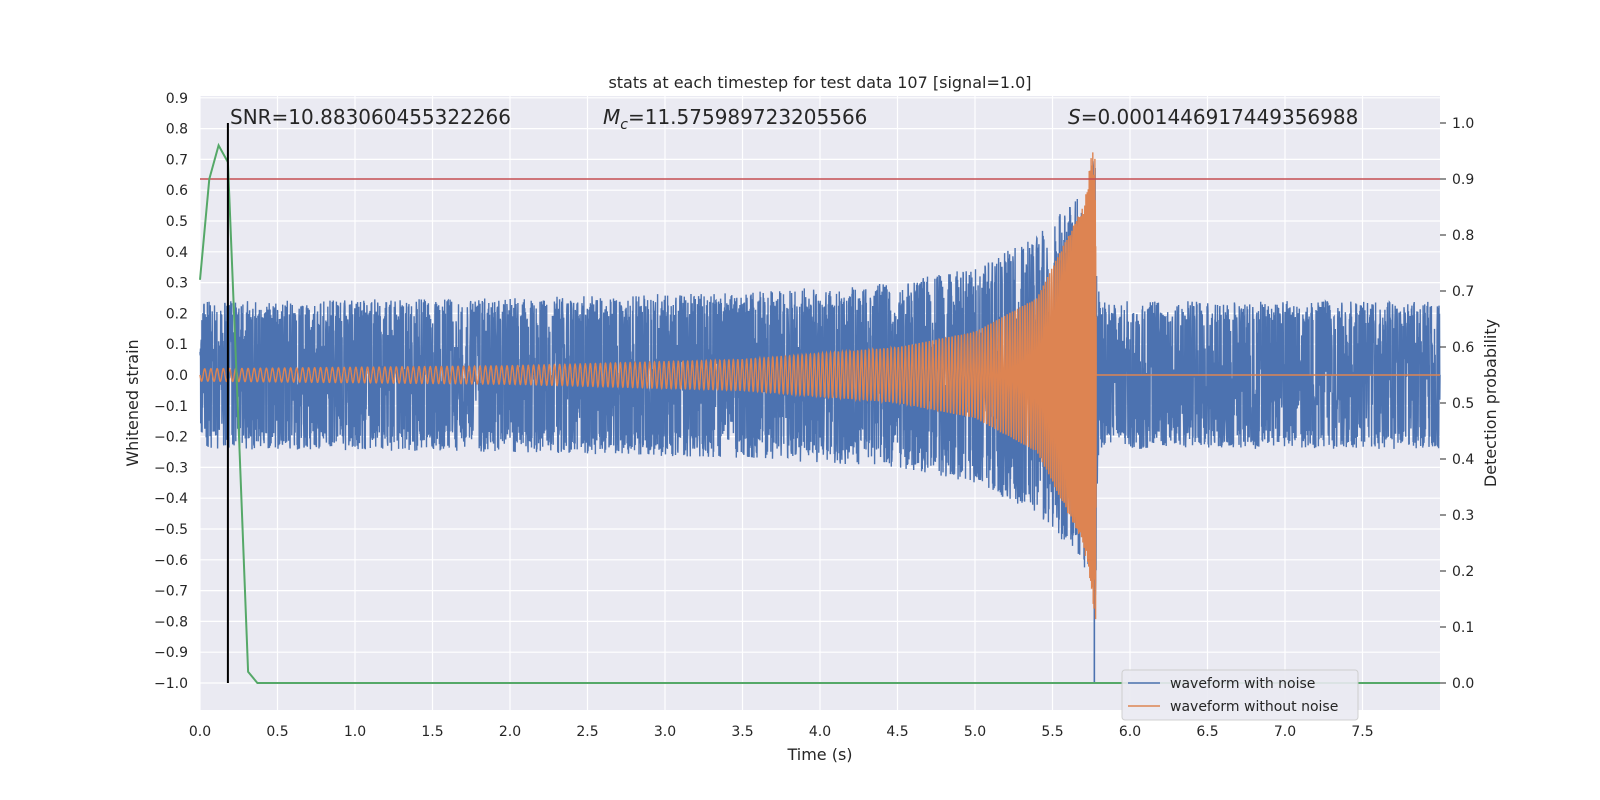 The width and height of the screenshot is (1600, 800). Describe the element at coordinates (897, 732) in the screenshot. I see `x-tick-label: 4.5` at that location.